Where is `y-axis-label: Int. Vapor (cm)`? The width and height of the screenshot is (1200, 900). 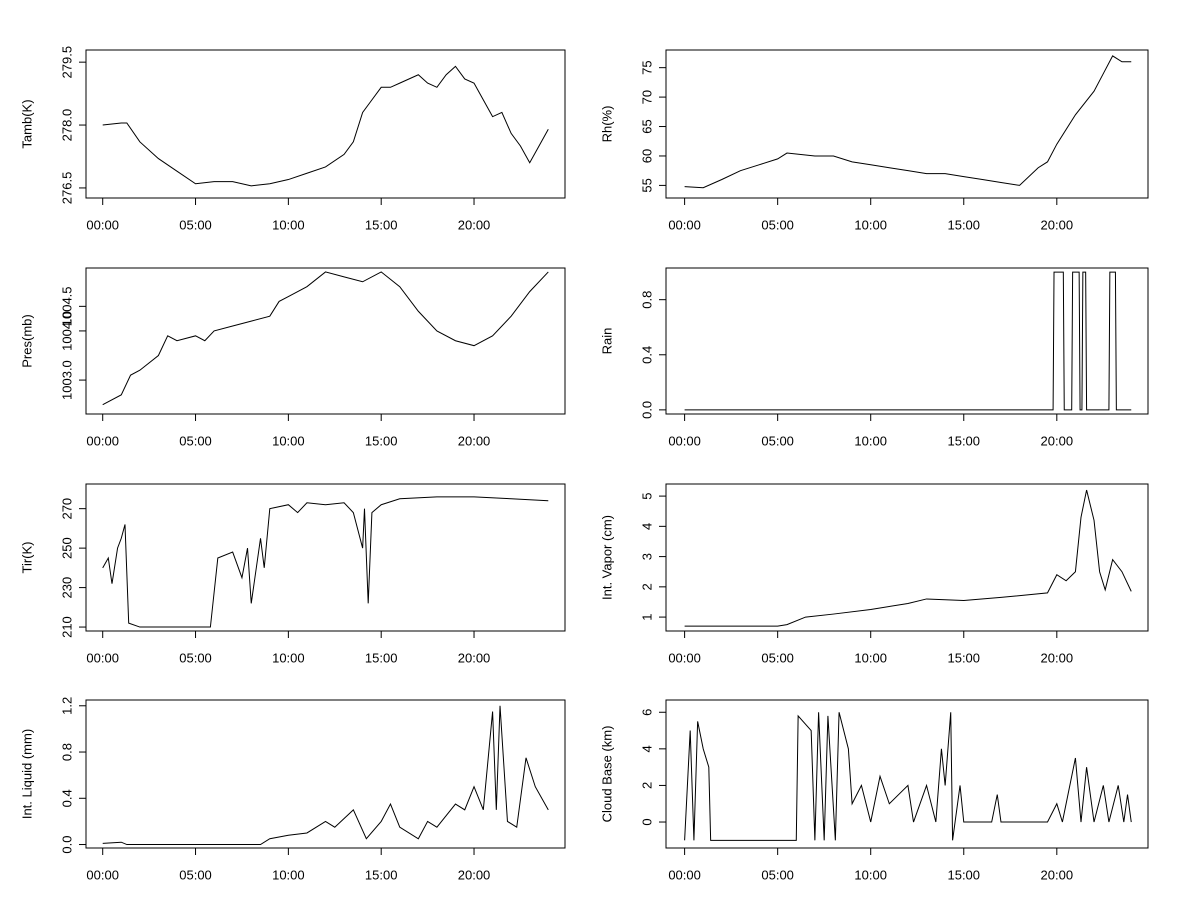 y-axis-label: Int. Vapor (cm) is located at coordinates (606, 557).